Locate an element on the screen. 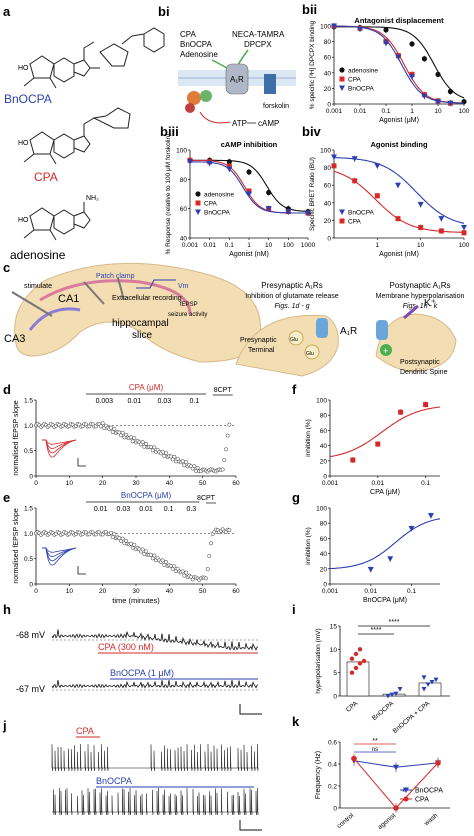 The image size is (474, 836). y-tick-label: 60 is located at coordinates (324, 431).